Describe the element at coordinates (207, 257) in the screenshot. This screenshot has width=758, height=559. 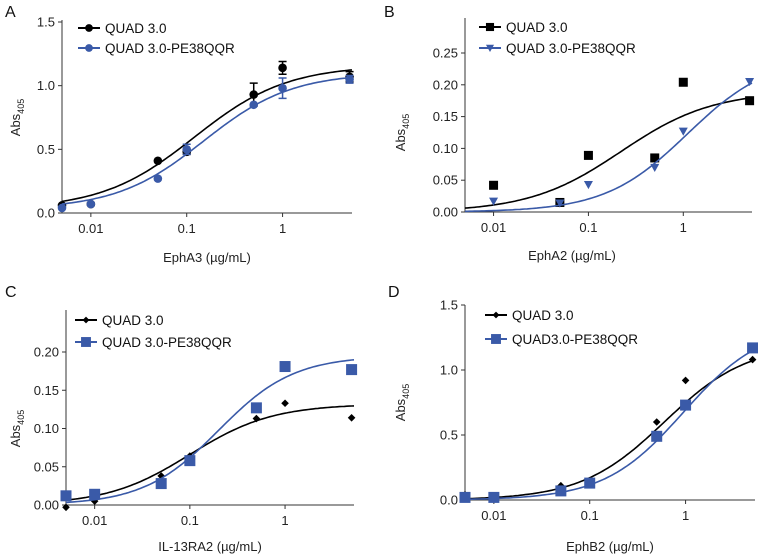
I see `x-axis-label: EphA3 (µg/mL)` at that location.